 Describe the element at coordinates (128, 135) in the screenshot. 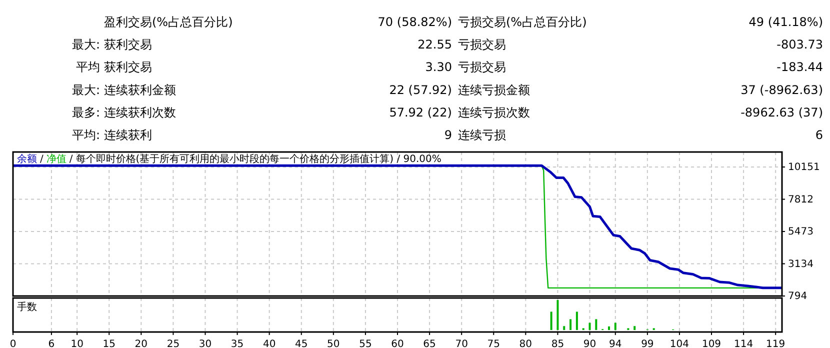

I see `text: 连续获利` at that location.